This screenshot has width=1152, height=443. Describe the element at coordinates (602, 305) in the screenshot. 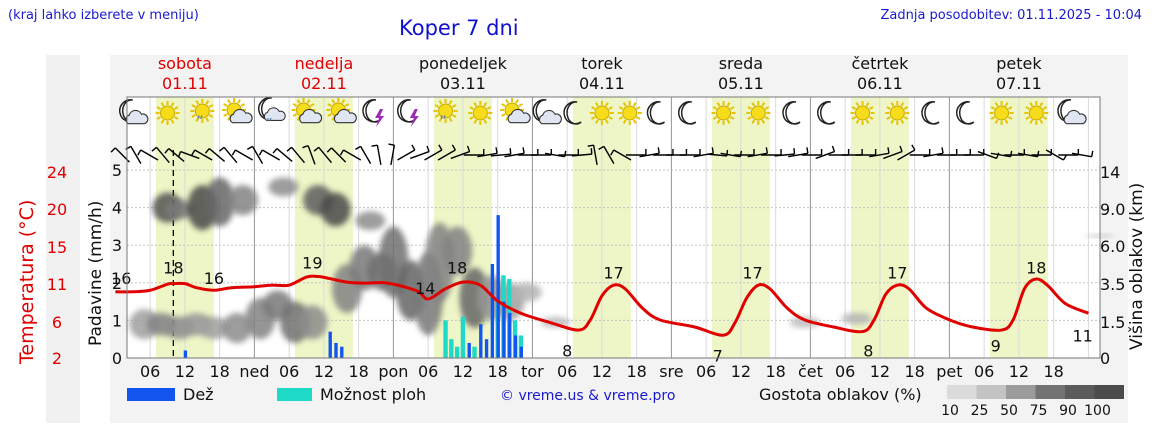

I see `temperature-line` at that location.